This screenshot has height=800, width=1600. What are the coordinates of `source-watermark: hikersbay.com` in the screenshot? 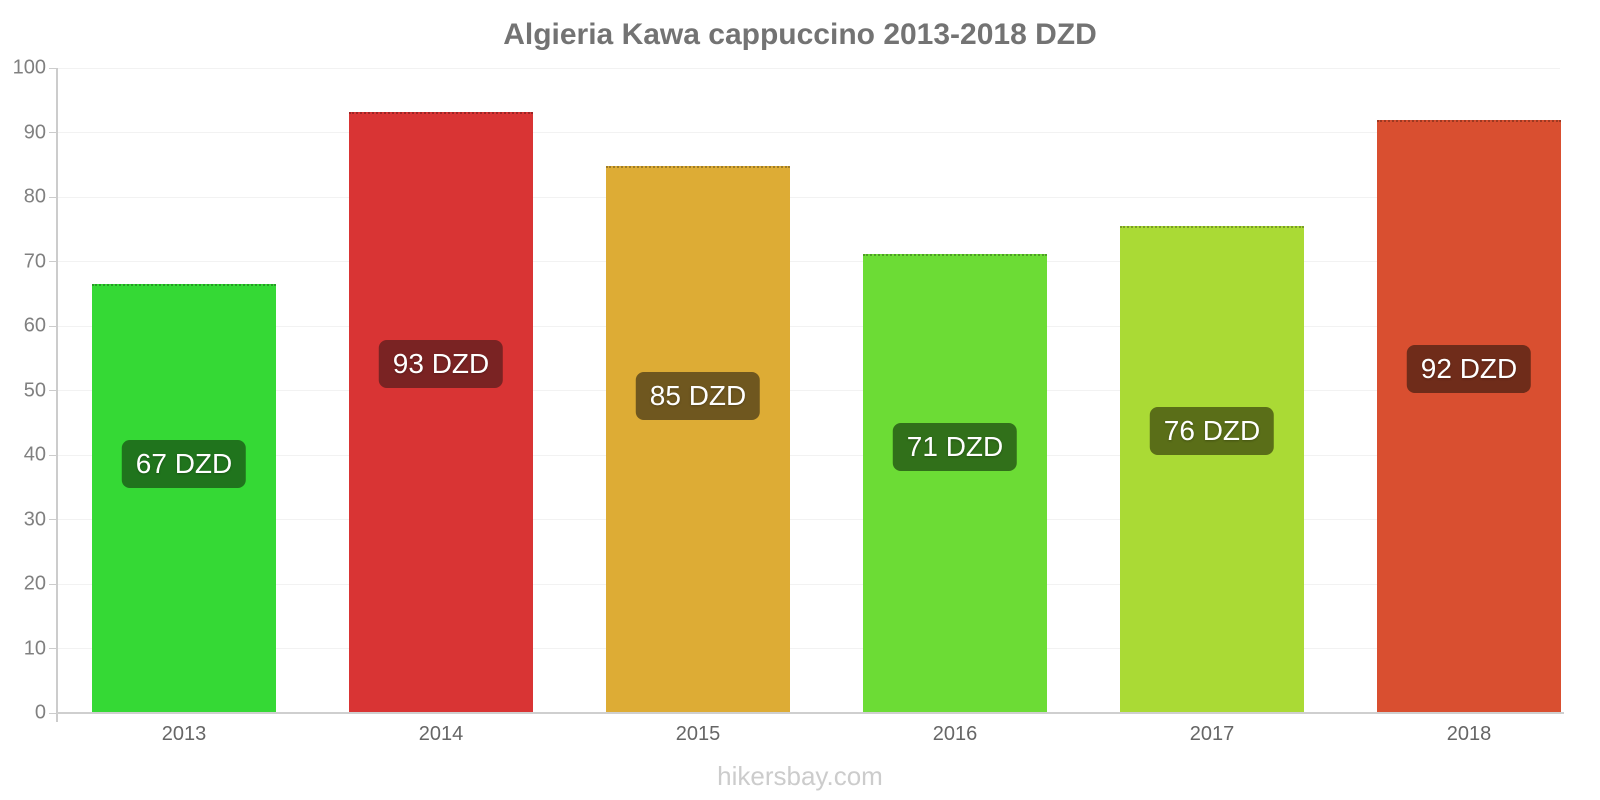 It's located at (800, 776).